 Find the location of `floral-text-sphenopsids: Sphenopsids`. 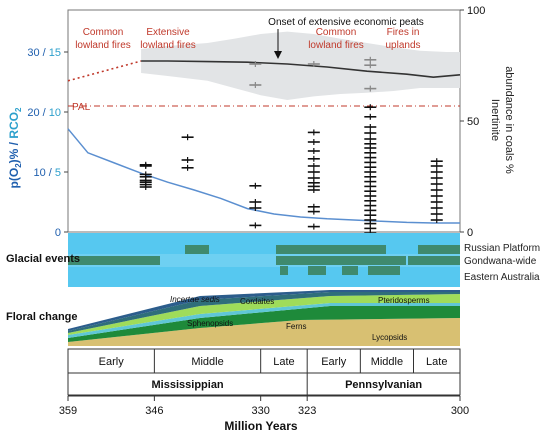

floral-text-sphenopsids: Sphenopsids is located at coordinates (210, 323).